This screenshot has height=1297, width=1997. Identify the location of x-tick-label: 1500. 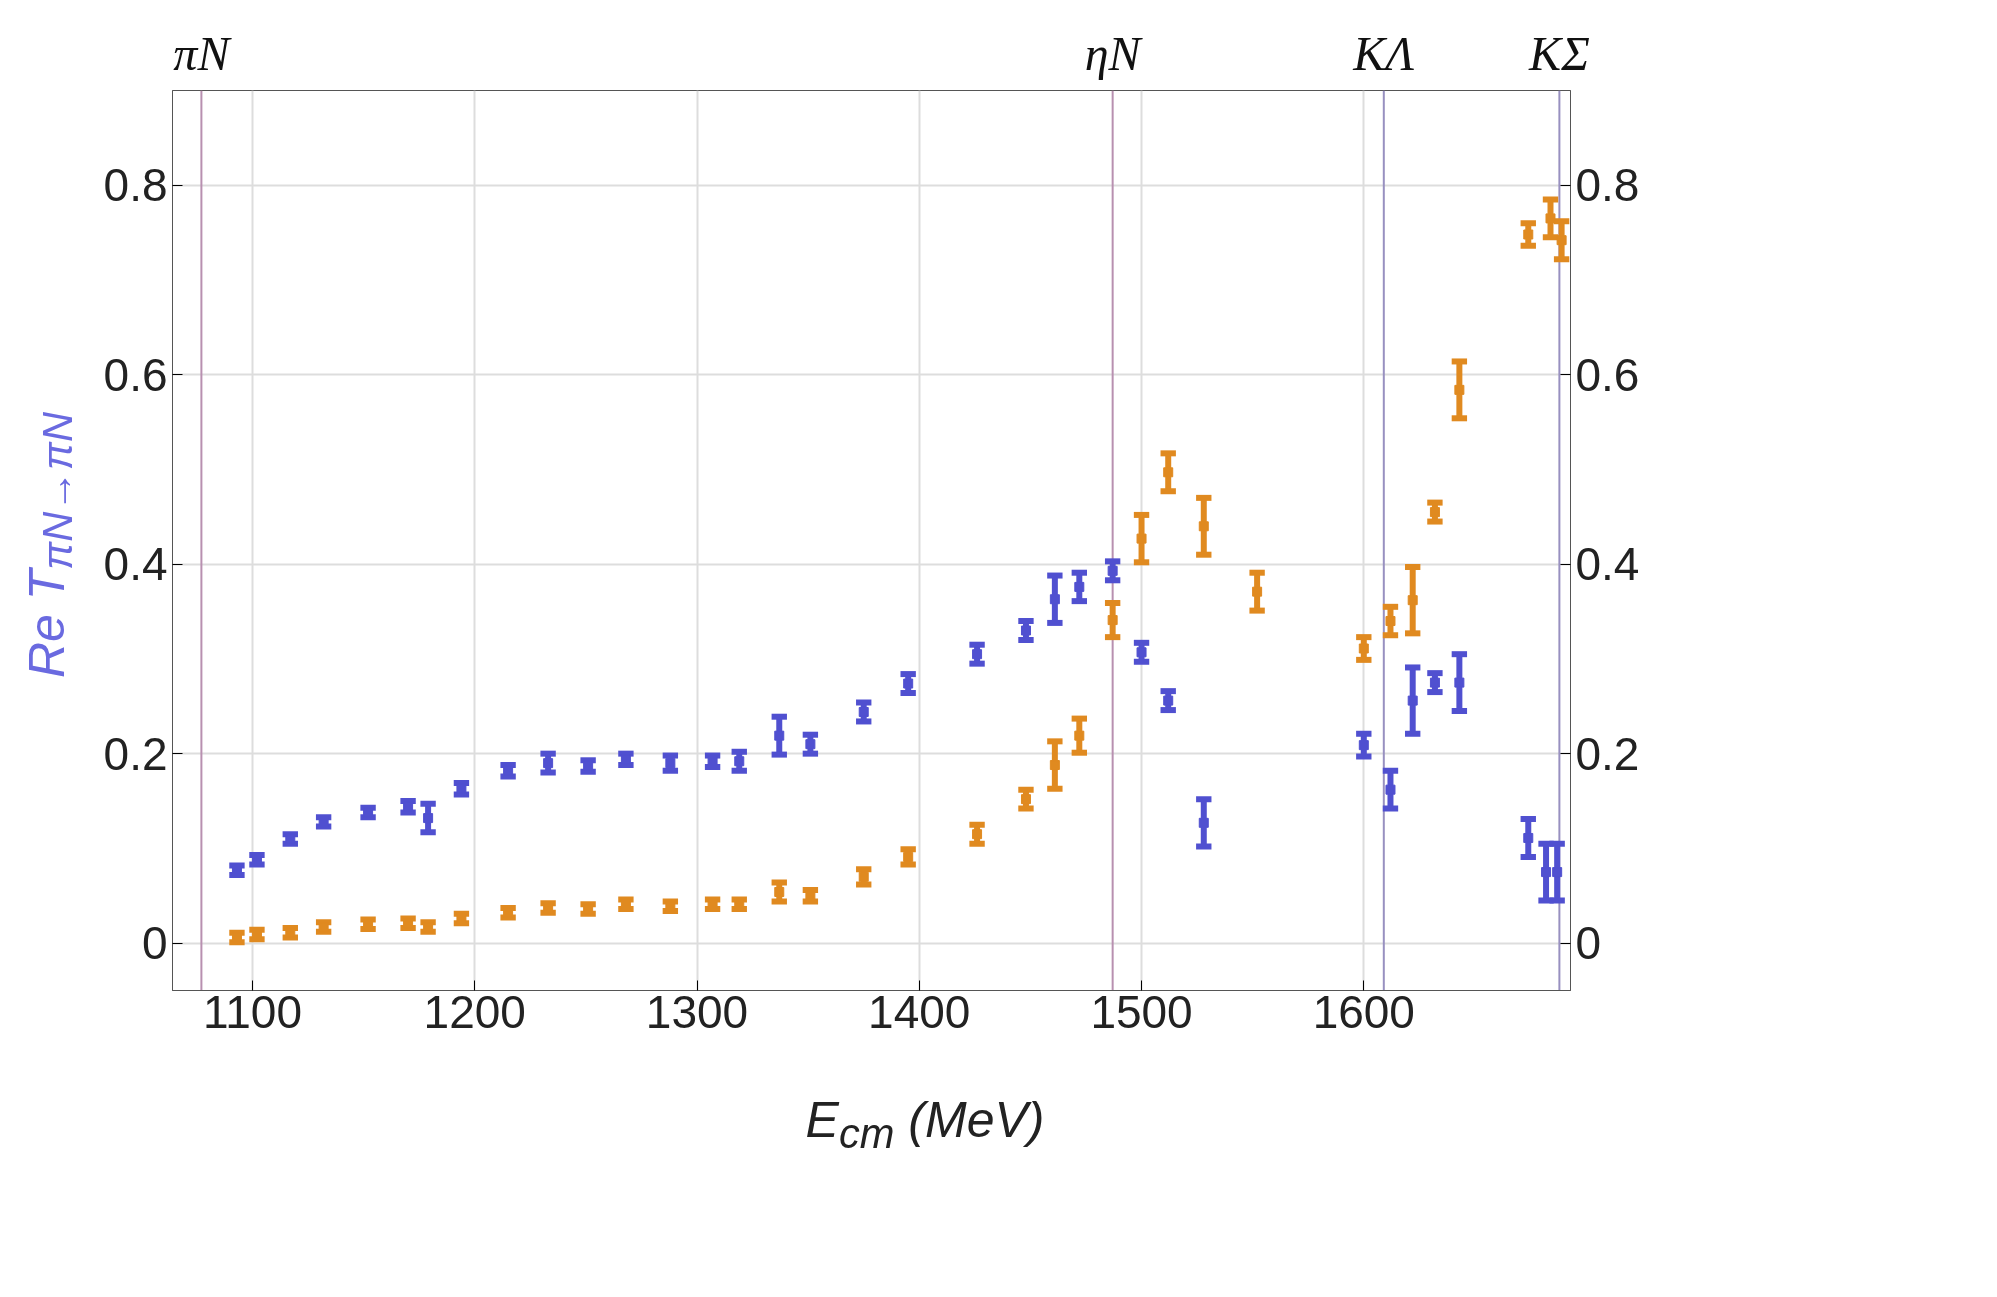
(1141, 1011).